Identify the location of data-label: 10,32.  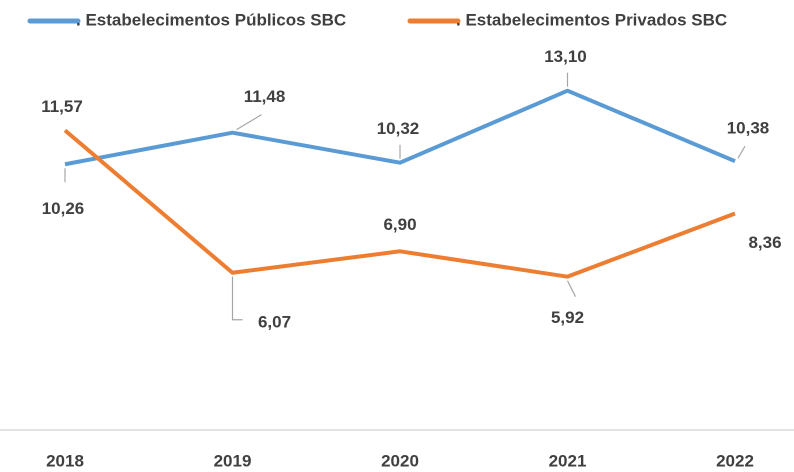
(398, 128).